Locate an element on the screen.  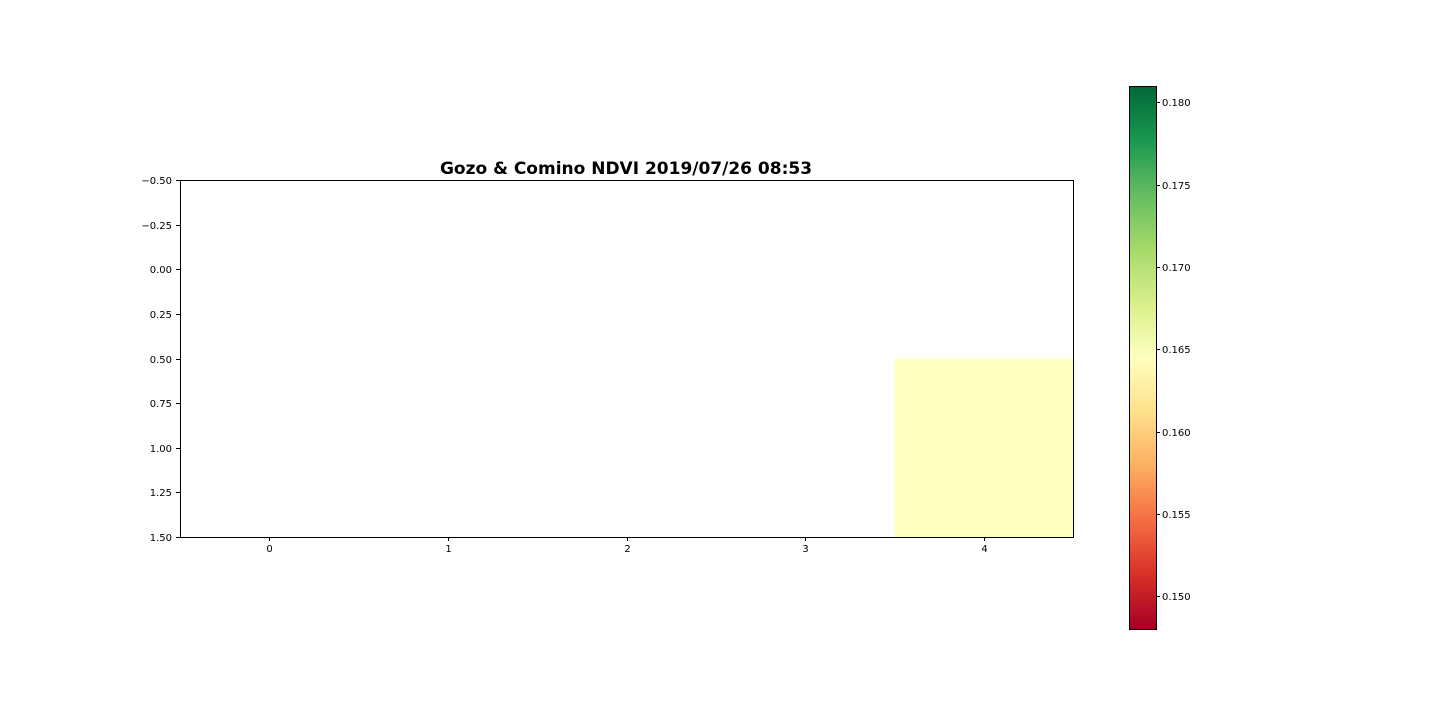
colorbar: 0.150 0.155 0.160 0.165 0.170 0.175 0.180 is located at coordinates (1160, 358).